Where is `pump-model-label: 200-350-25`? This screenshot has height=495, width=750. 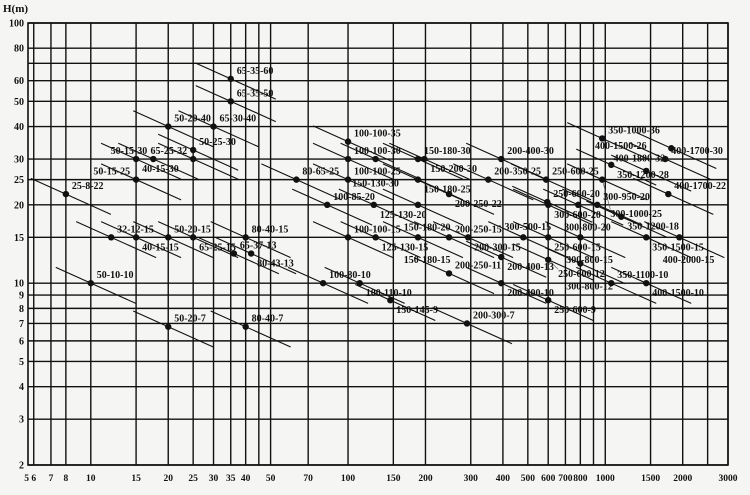 pump-model-label: 200-350-25 is located at coordinates (517, 172).